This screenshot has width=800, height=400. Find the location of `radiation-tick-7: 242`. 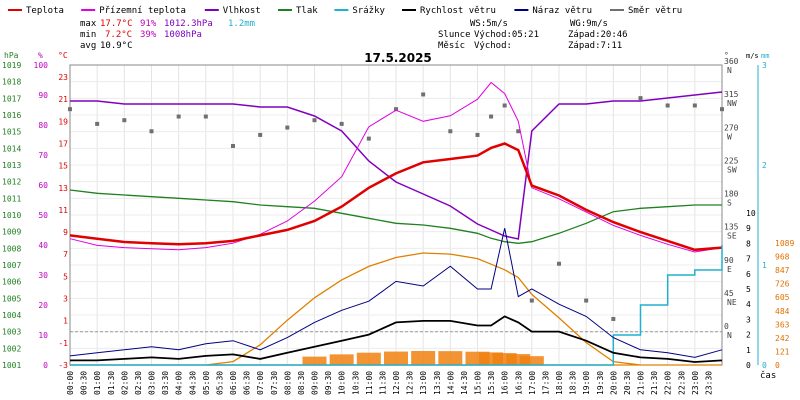

radiation-tick-7: 242 is located at coordinates (782, 338).